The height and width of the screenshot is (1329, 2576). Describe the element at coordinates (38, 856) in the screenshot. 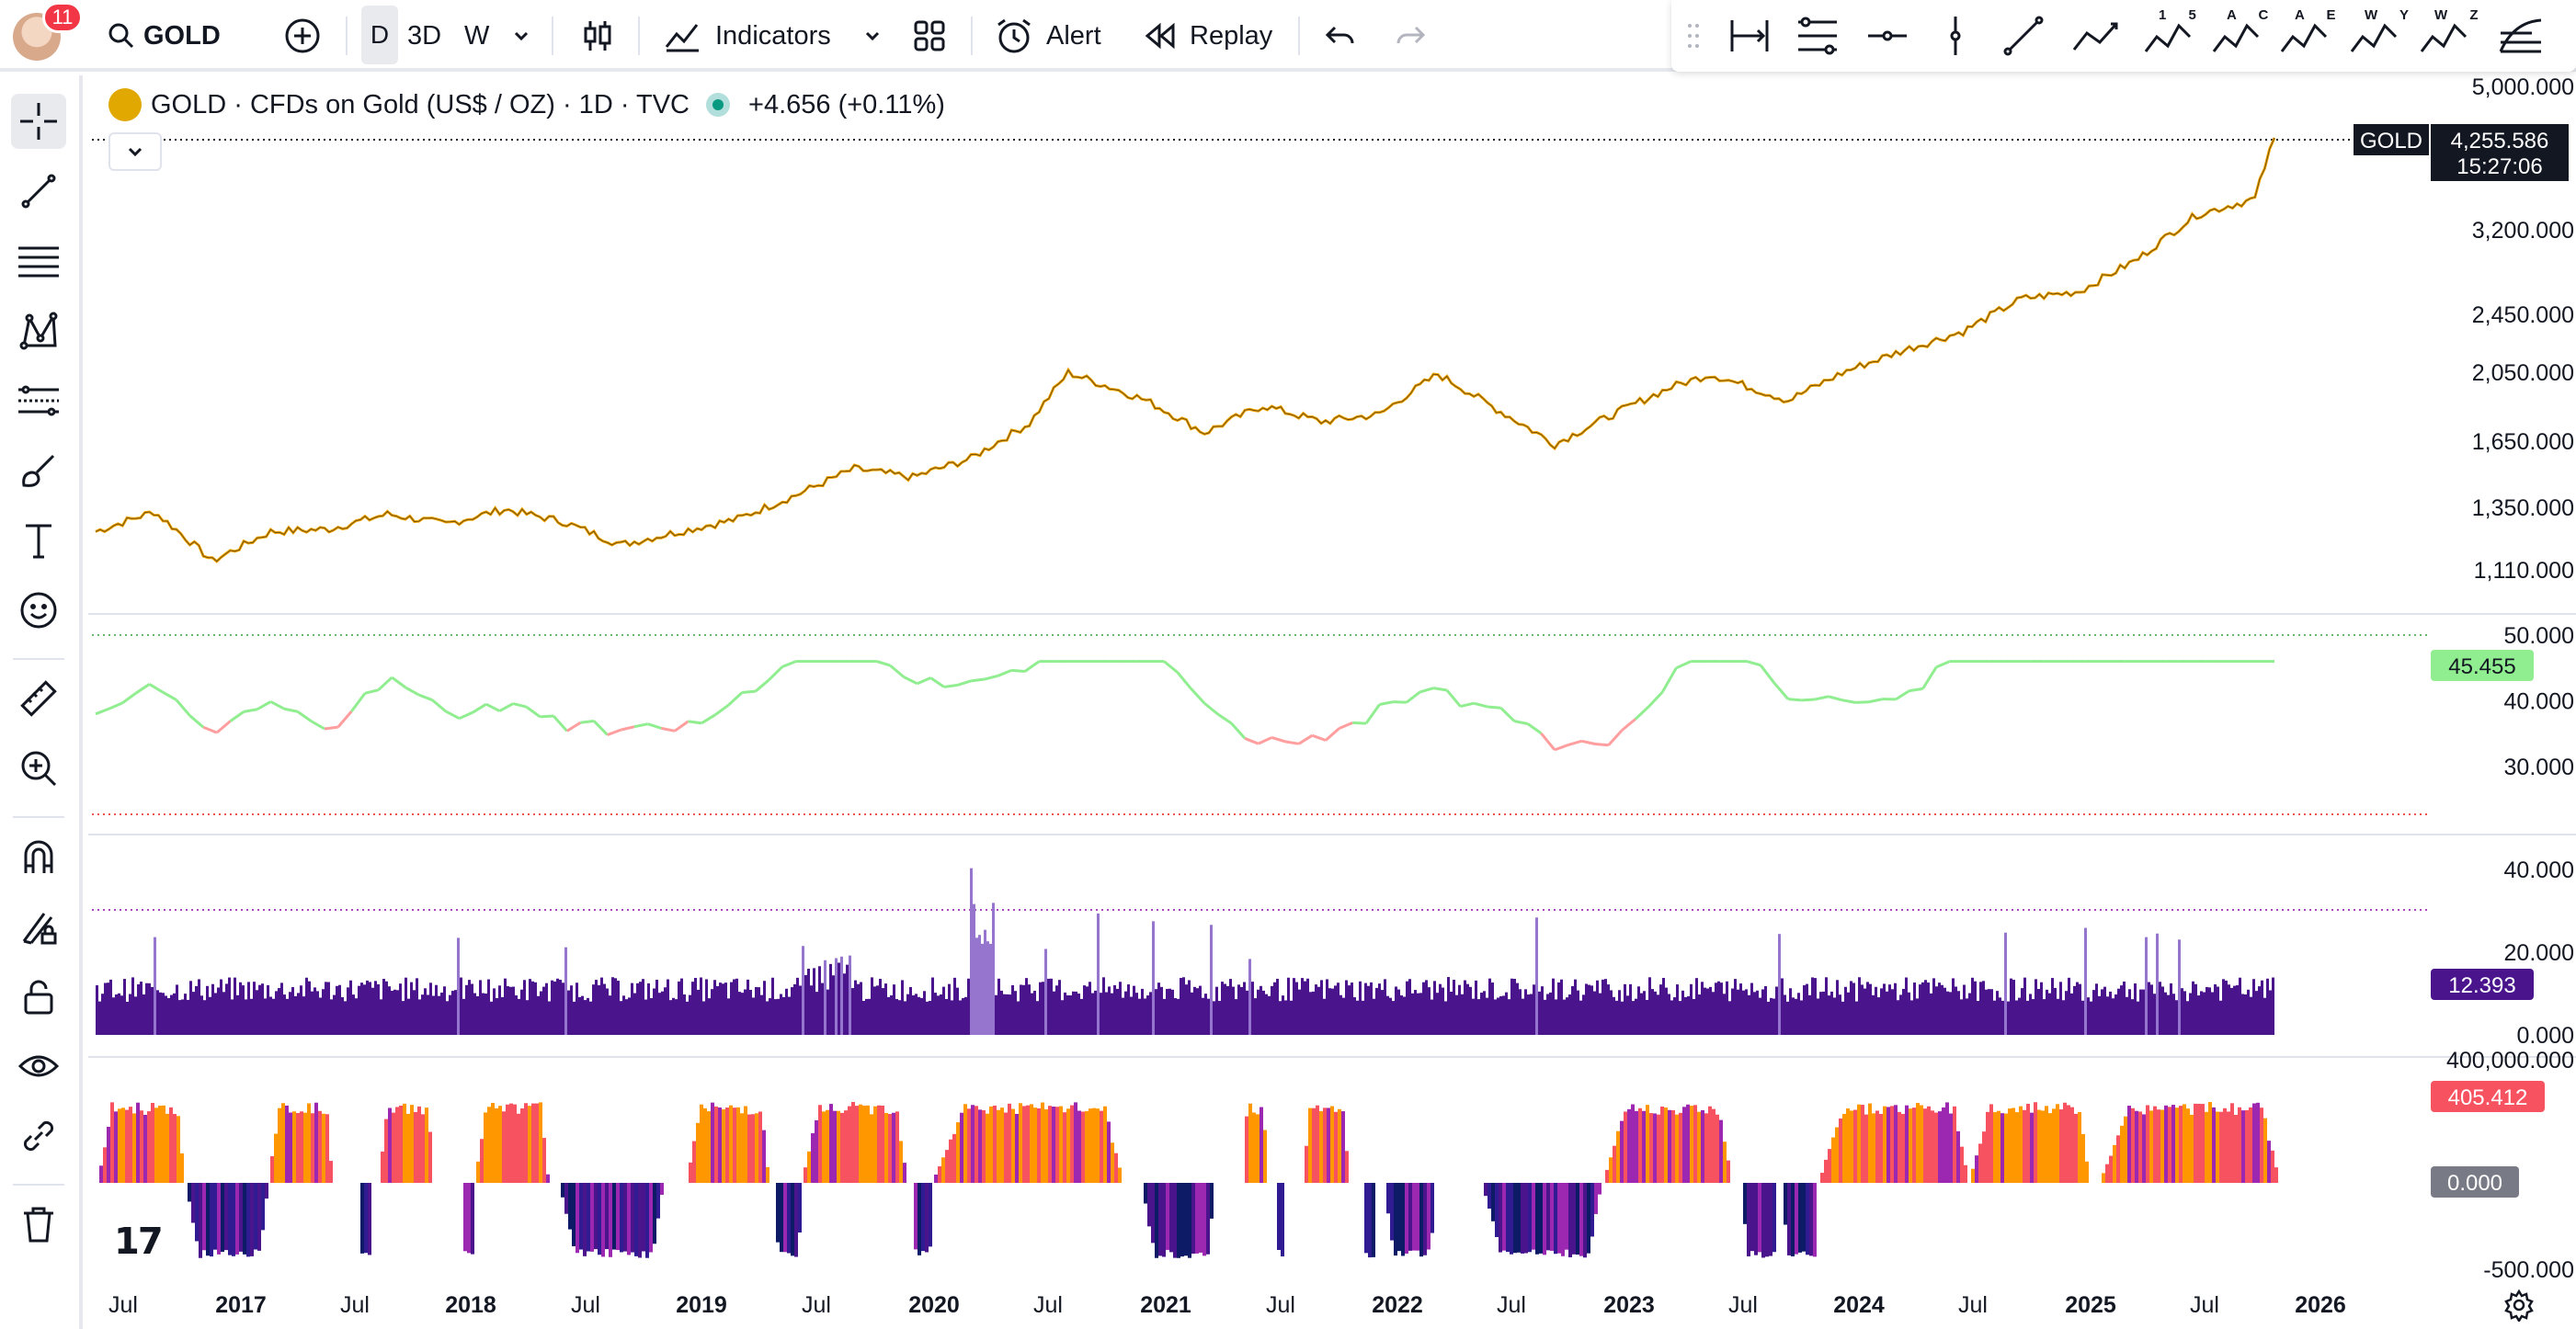

I see `magnet-tool` at that location.